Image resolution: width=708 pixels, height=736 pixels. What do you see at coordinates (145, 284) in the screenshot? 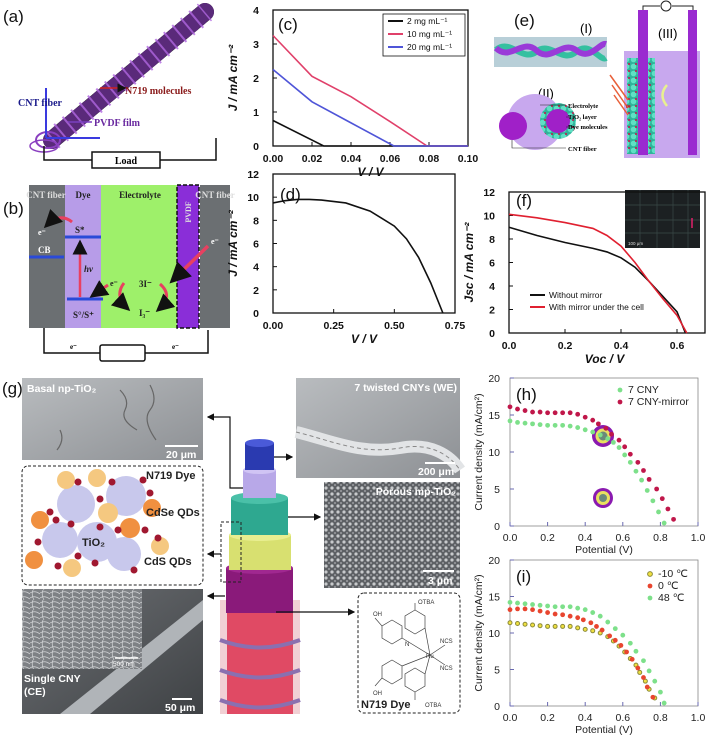
I see `label-3i: 3I⁻` at bounding box center [145, 284].